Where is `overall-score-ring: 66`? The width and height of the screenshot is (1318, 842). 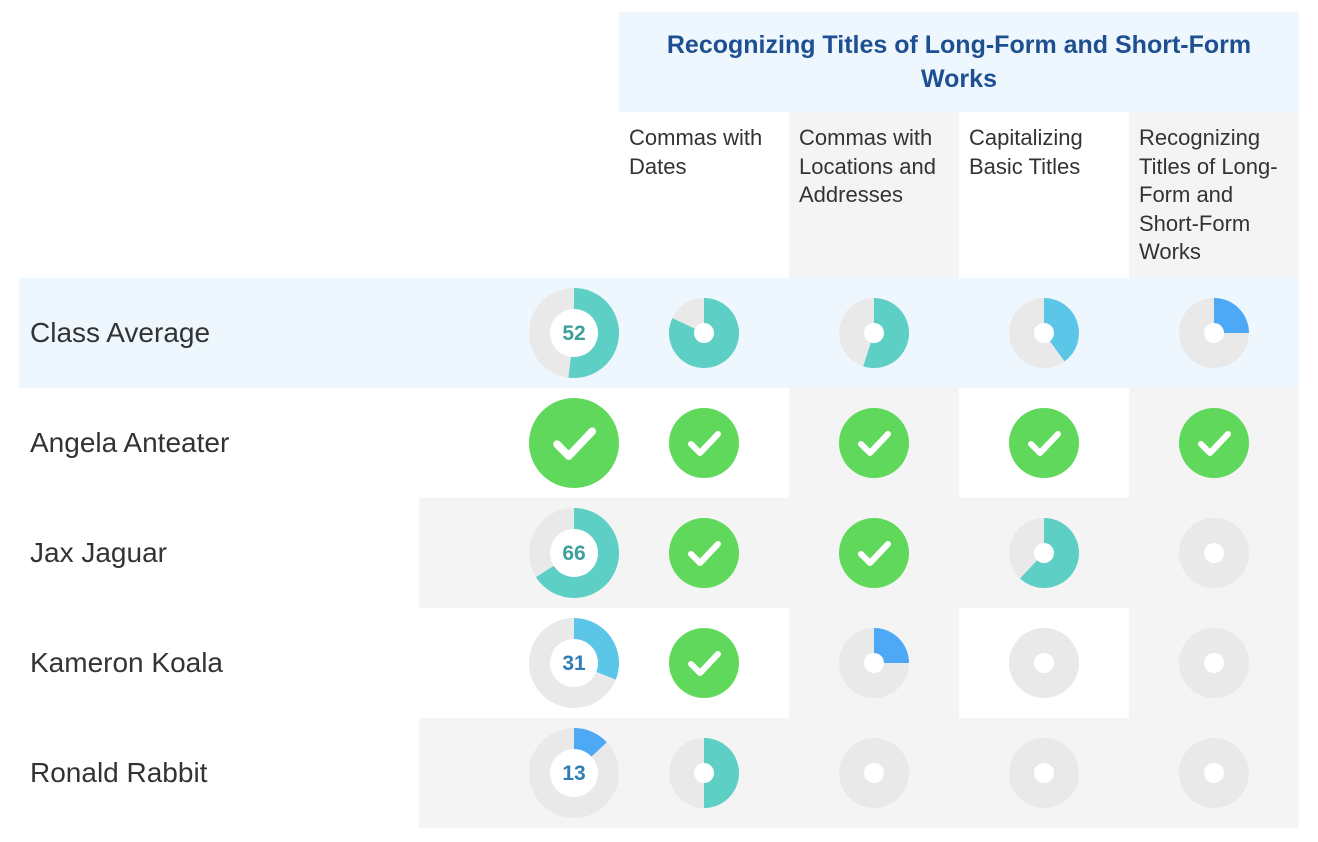
overall-score-ring: 66 is located at coordinates (574, 553).